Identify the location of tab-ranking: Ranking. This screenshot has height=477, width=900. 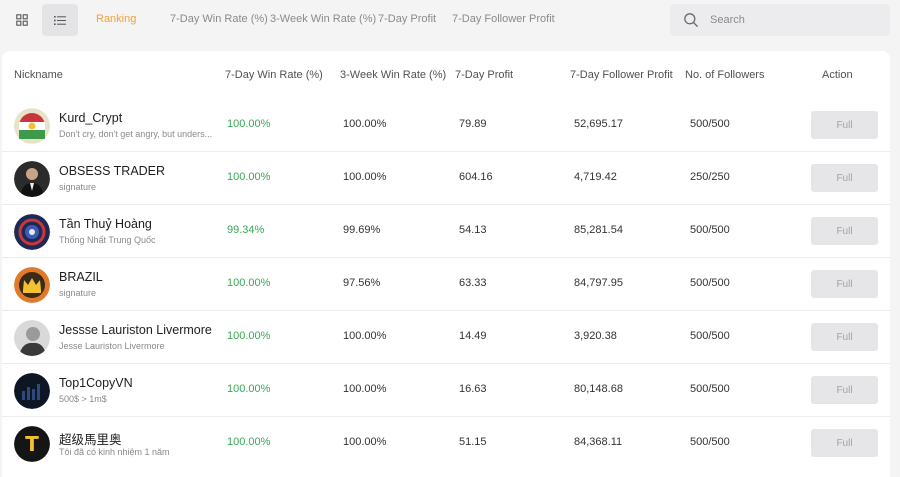
(116, 19).